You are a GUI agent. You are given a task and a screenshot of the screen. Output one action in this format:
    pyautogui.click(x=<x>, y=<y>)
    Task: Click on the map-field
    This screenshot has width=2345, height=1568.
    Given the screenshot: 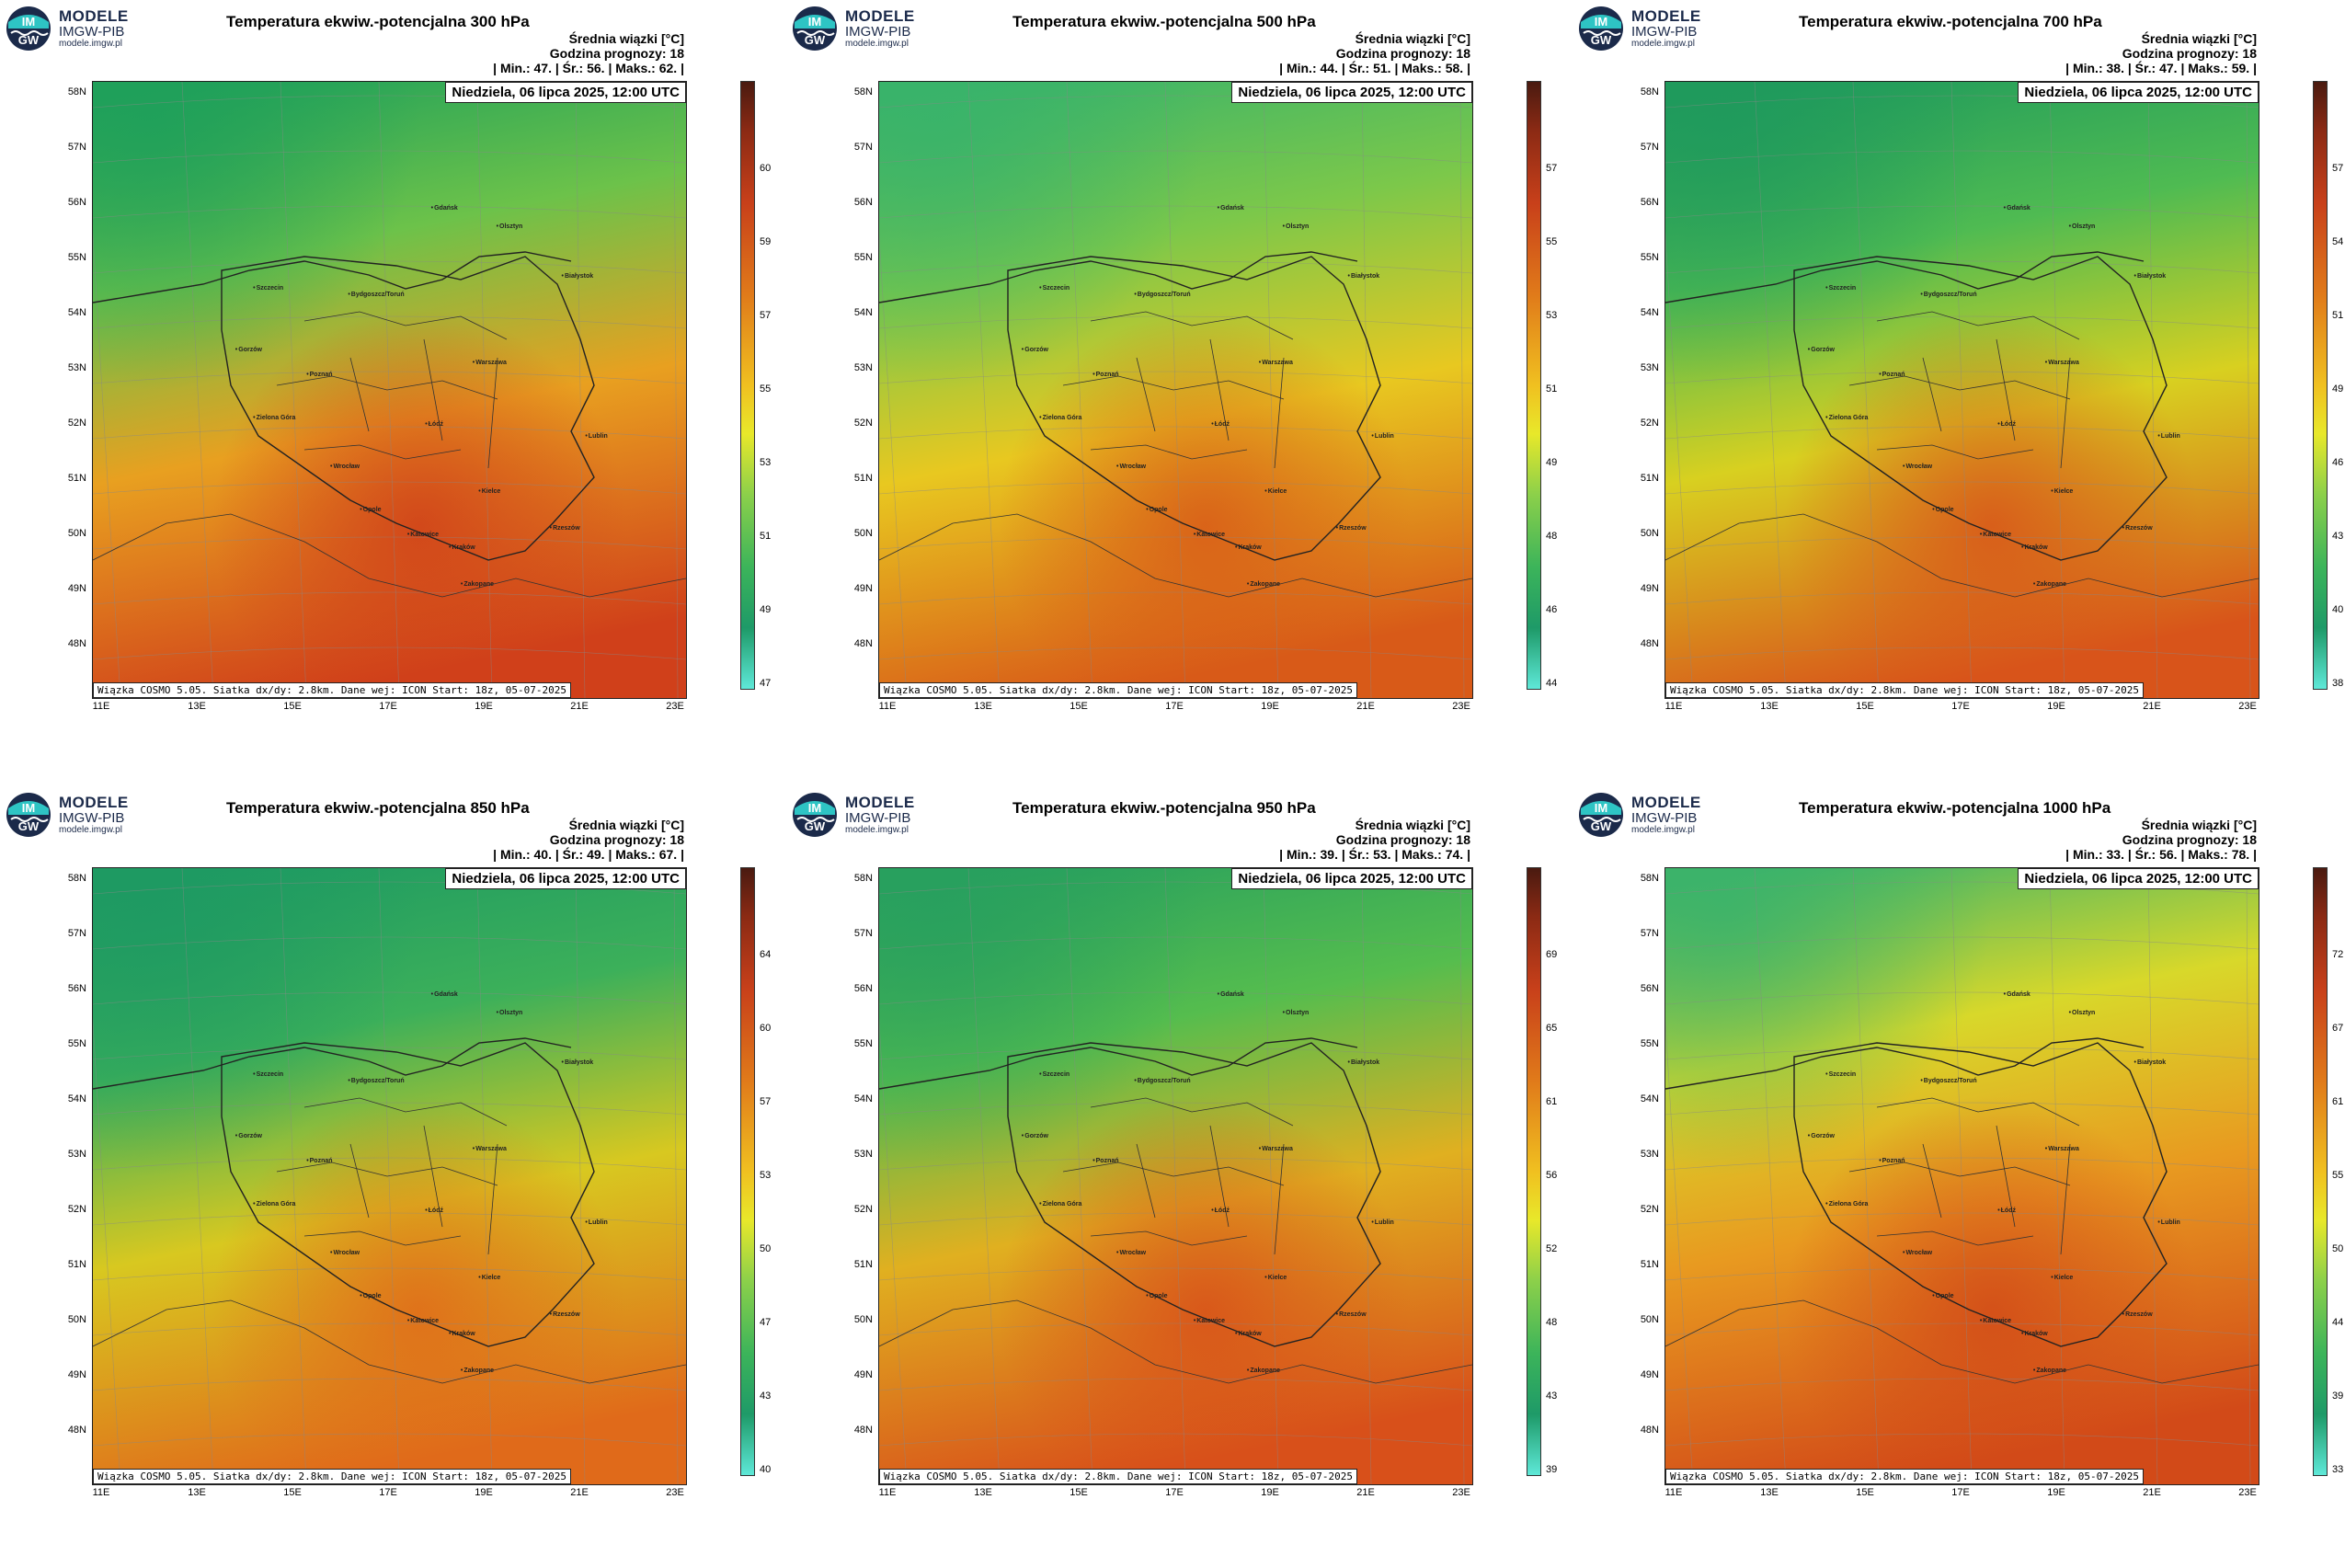 What is the action you would take?
    pyautogui.click(x=1175, y=390)
    